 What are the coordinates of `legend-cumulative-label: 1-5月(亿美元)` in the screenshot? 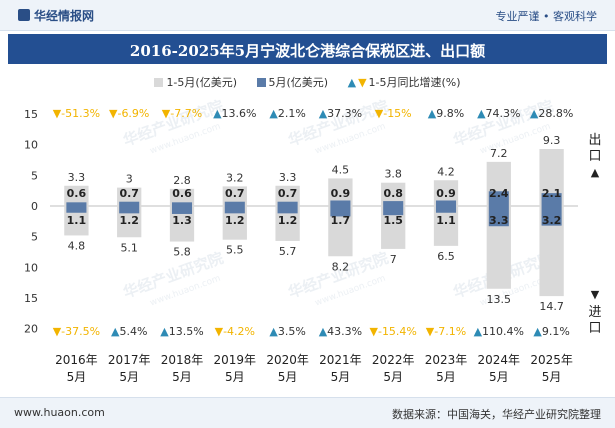 It's located at (201, 82).